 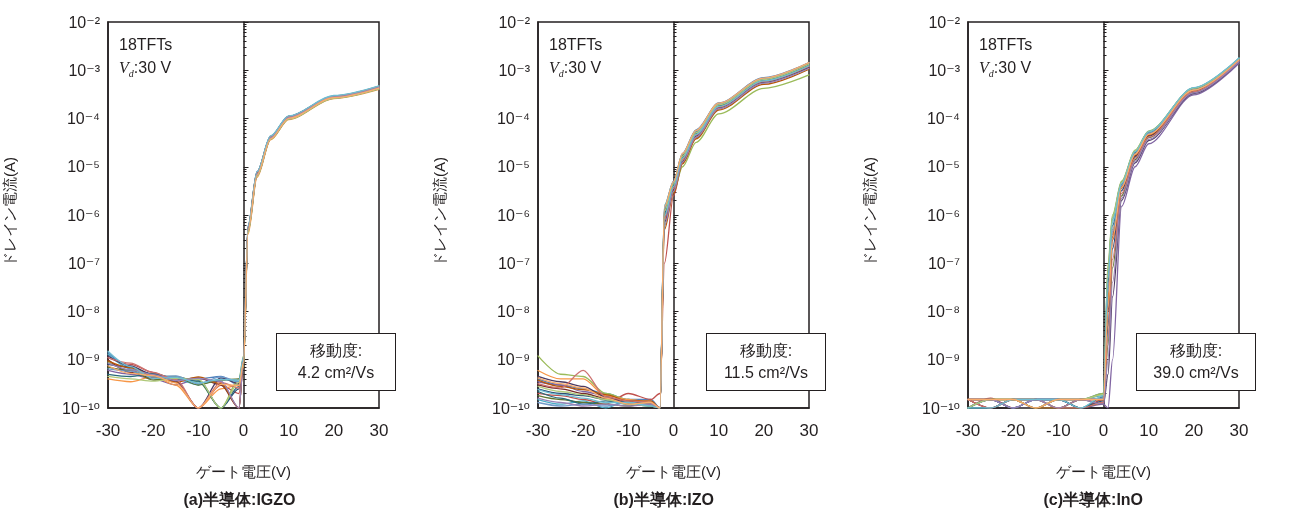 What do you see at coordinates (1093, 499) in the screenshot?
I see `text: (c)半導体:InO` at bounding box center [1093, 499].